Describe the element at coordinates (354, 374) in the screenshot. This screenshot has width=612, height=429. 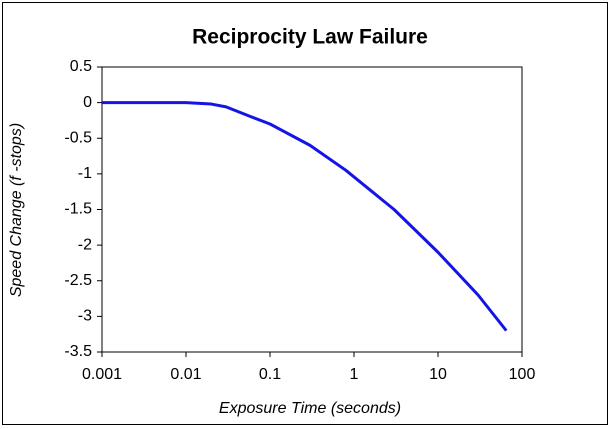
I see `x-tick-label: 1` at that location.